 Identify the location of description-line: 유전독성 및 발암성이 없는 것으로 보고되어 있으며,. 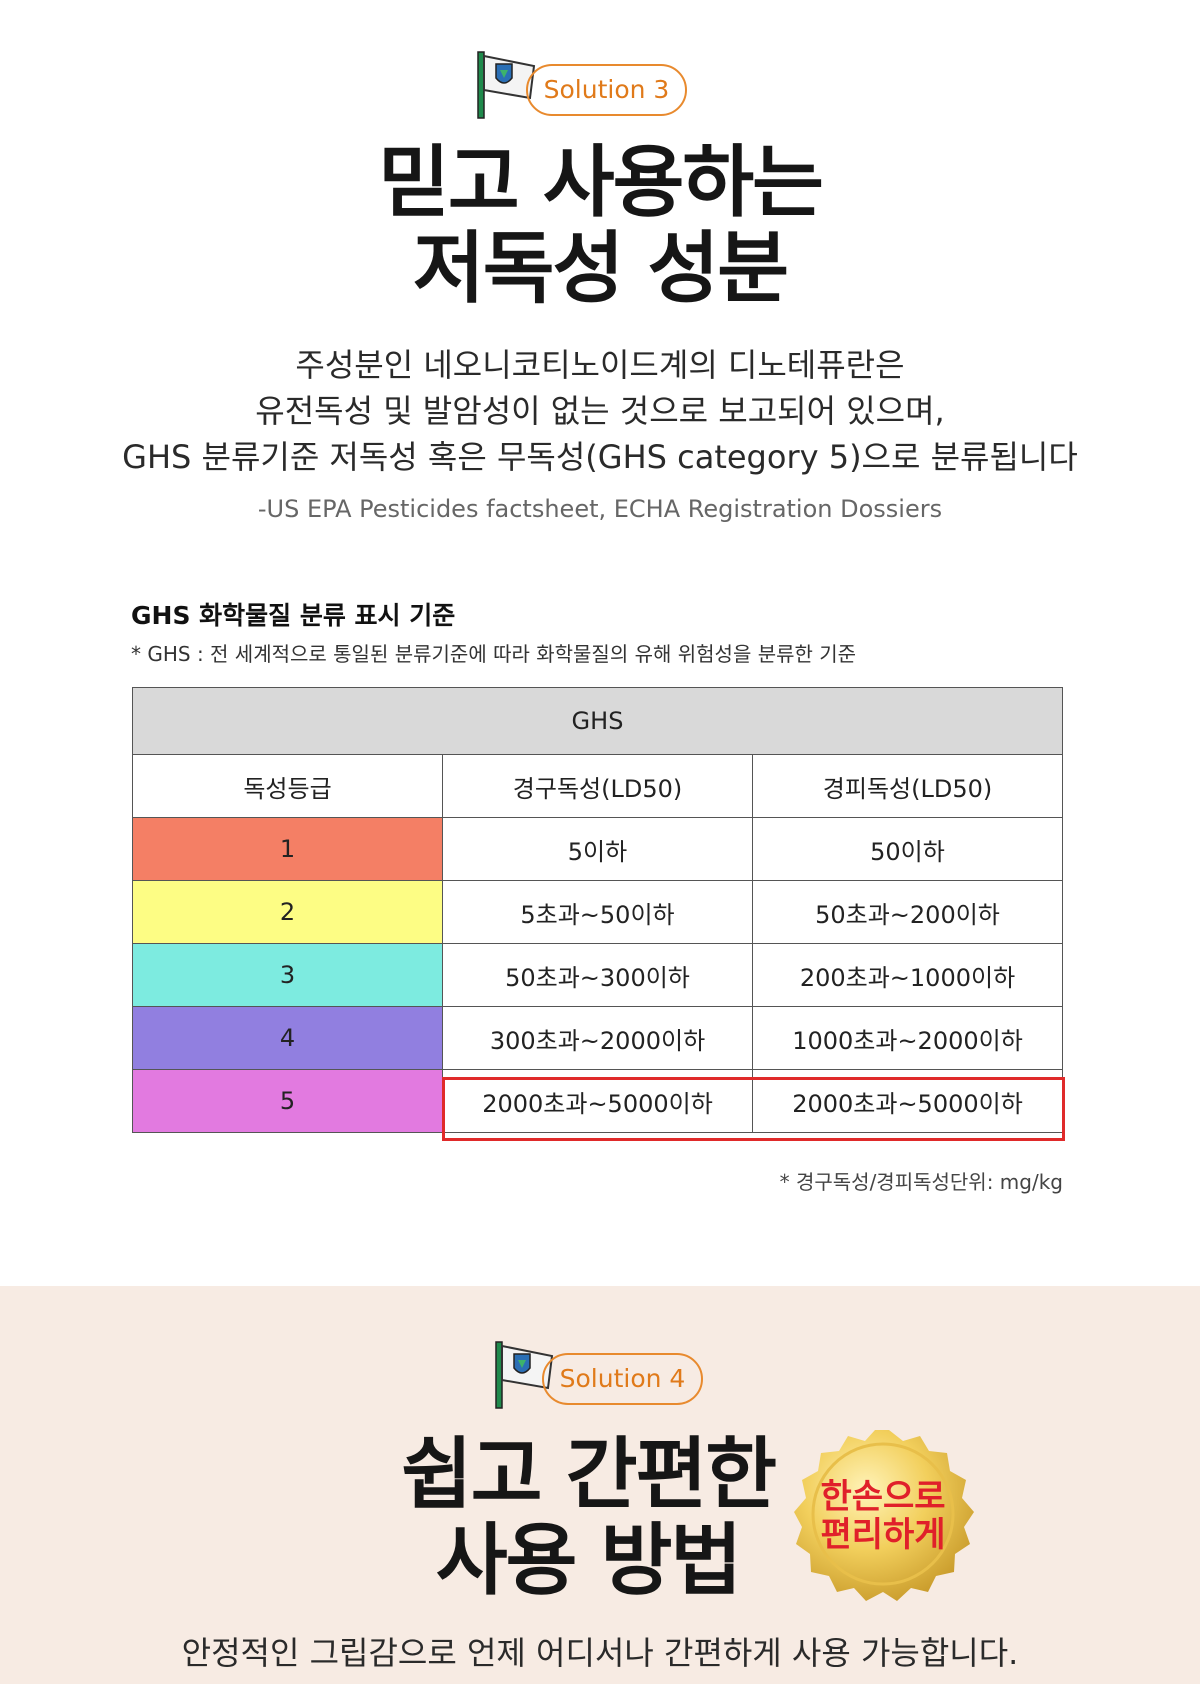
(600, 411).